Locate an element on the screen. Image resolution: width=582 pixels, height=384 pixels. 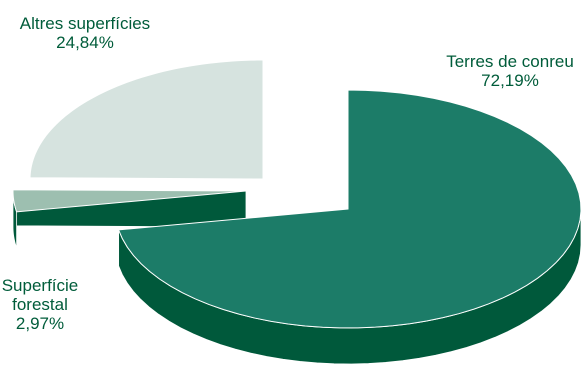
slice-label-terres-de-conreu: Terres de conreu 72,19% is located at coordinates (506, 71).